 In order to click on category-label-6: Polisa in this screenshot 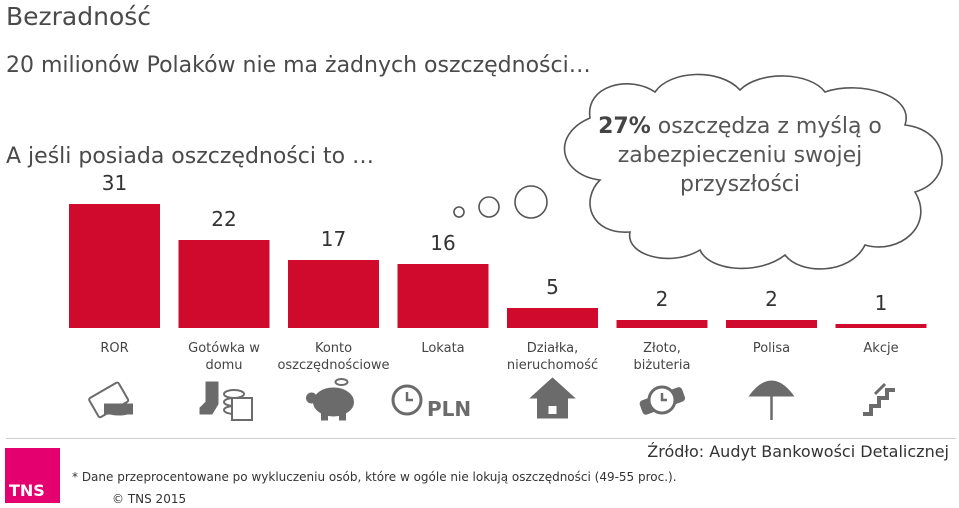, I will do `click(771, 348)`.